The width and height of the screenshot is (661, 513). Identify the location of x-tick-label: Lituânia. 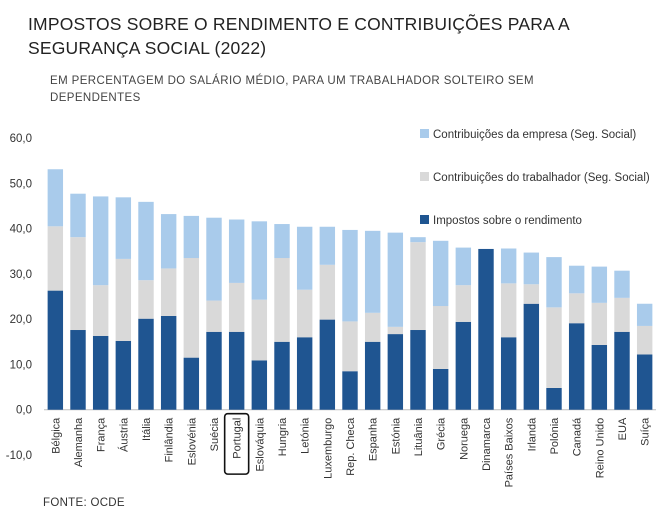
(419, 436).